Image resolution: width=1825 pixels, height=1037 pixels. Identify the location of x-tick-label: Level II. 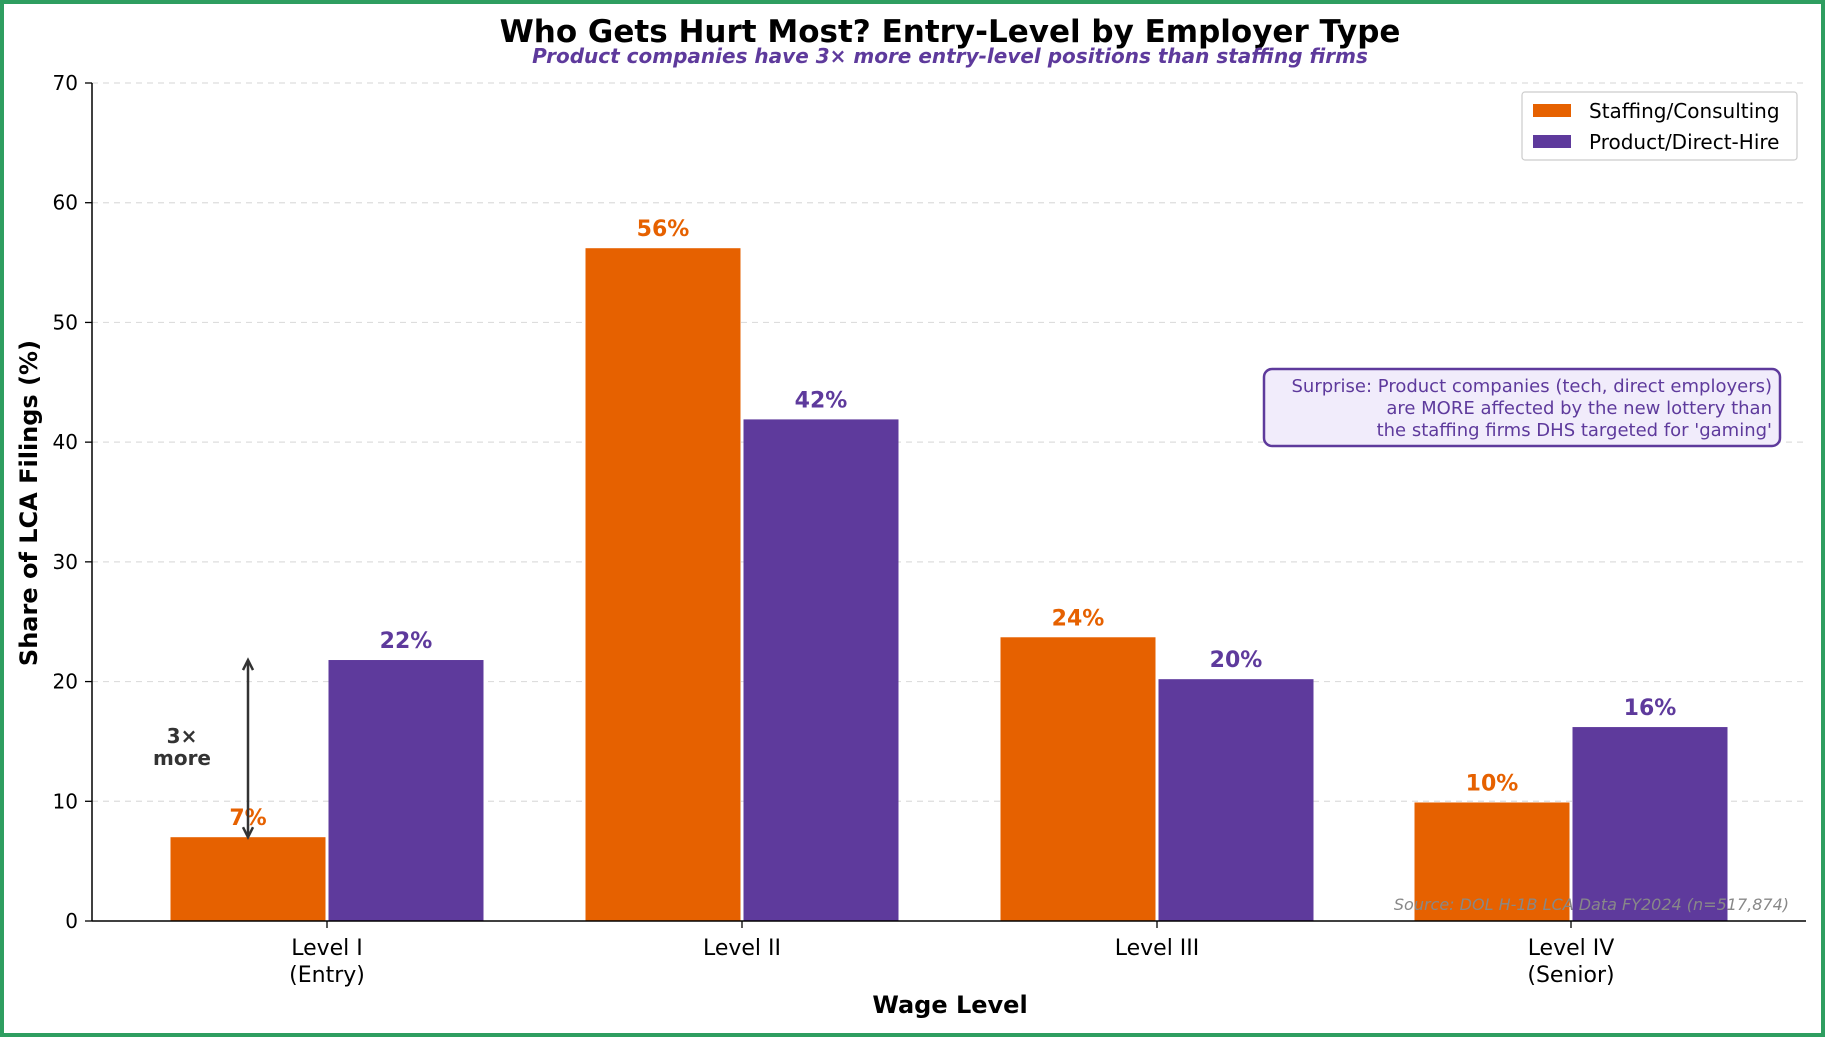
(742, 948).